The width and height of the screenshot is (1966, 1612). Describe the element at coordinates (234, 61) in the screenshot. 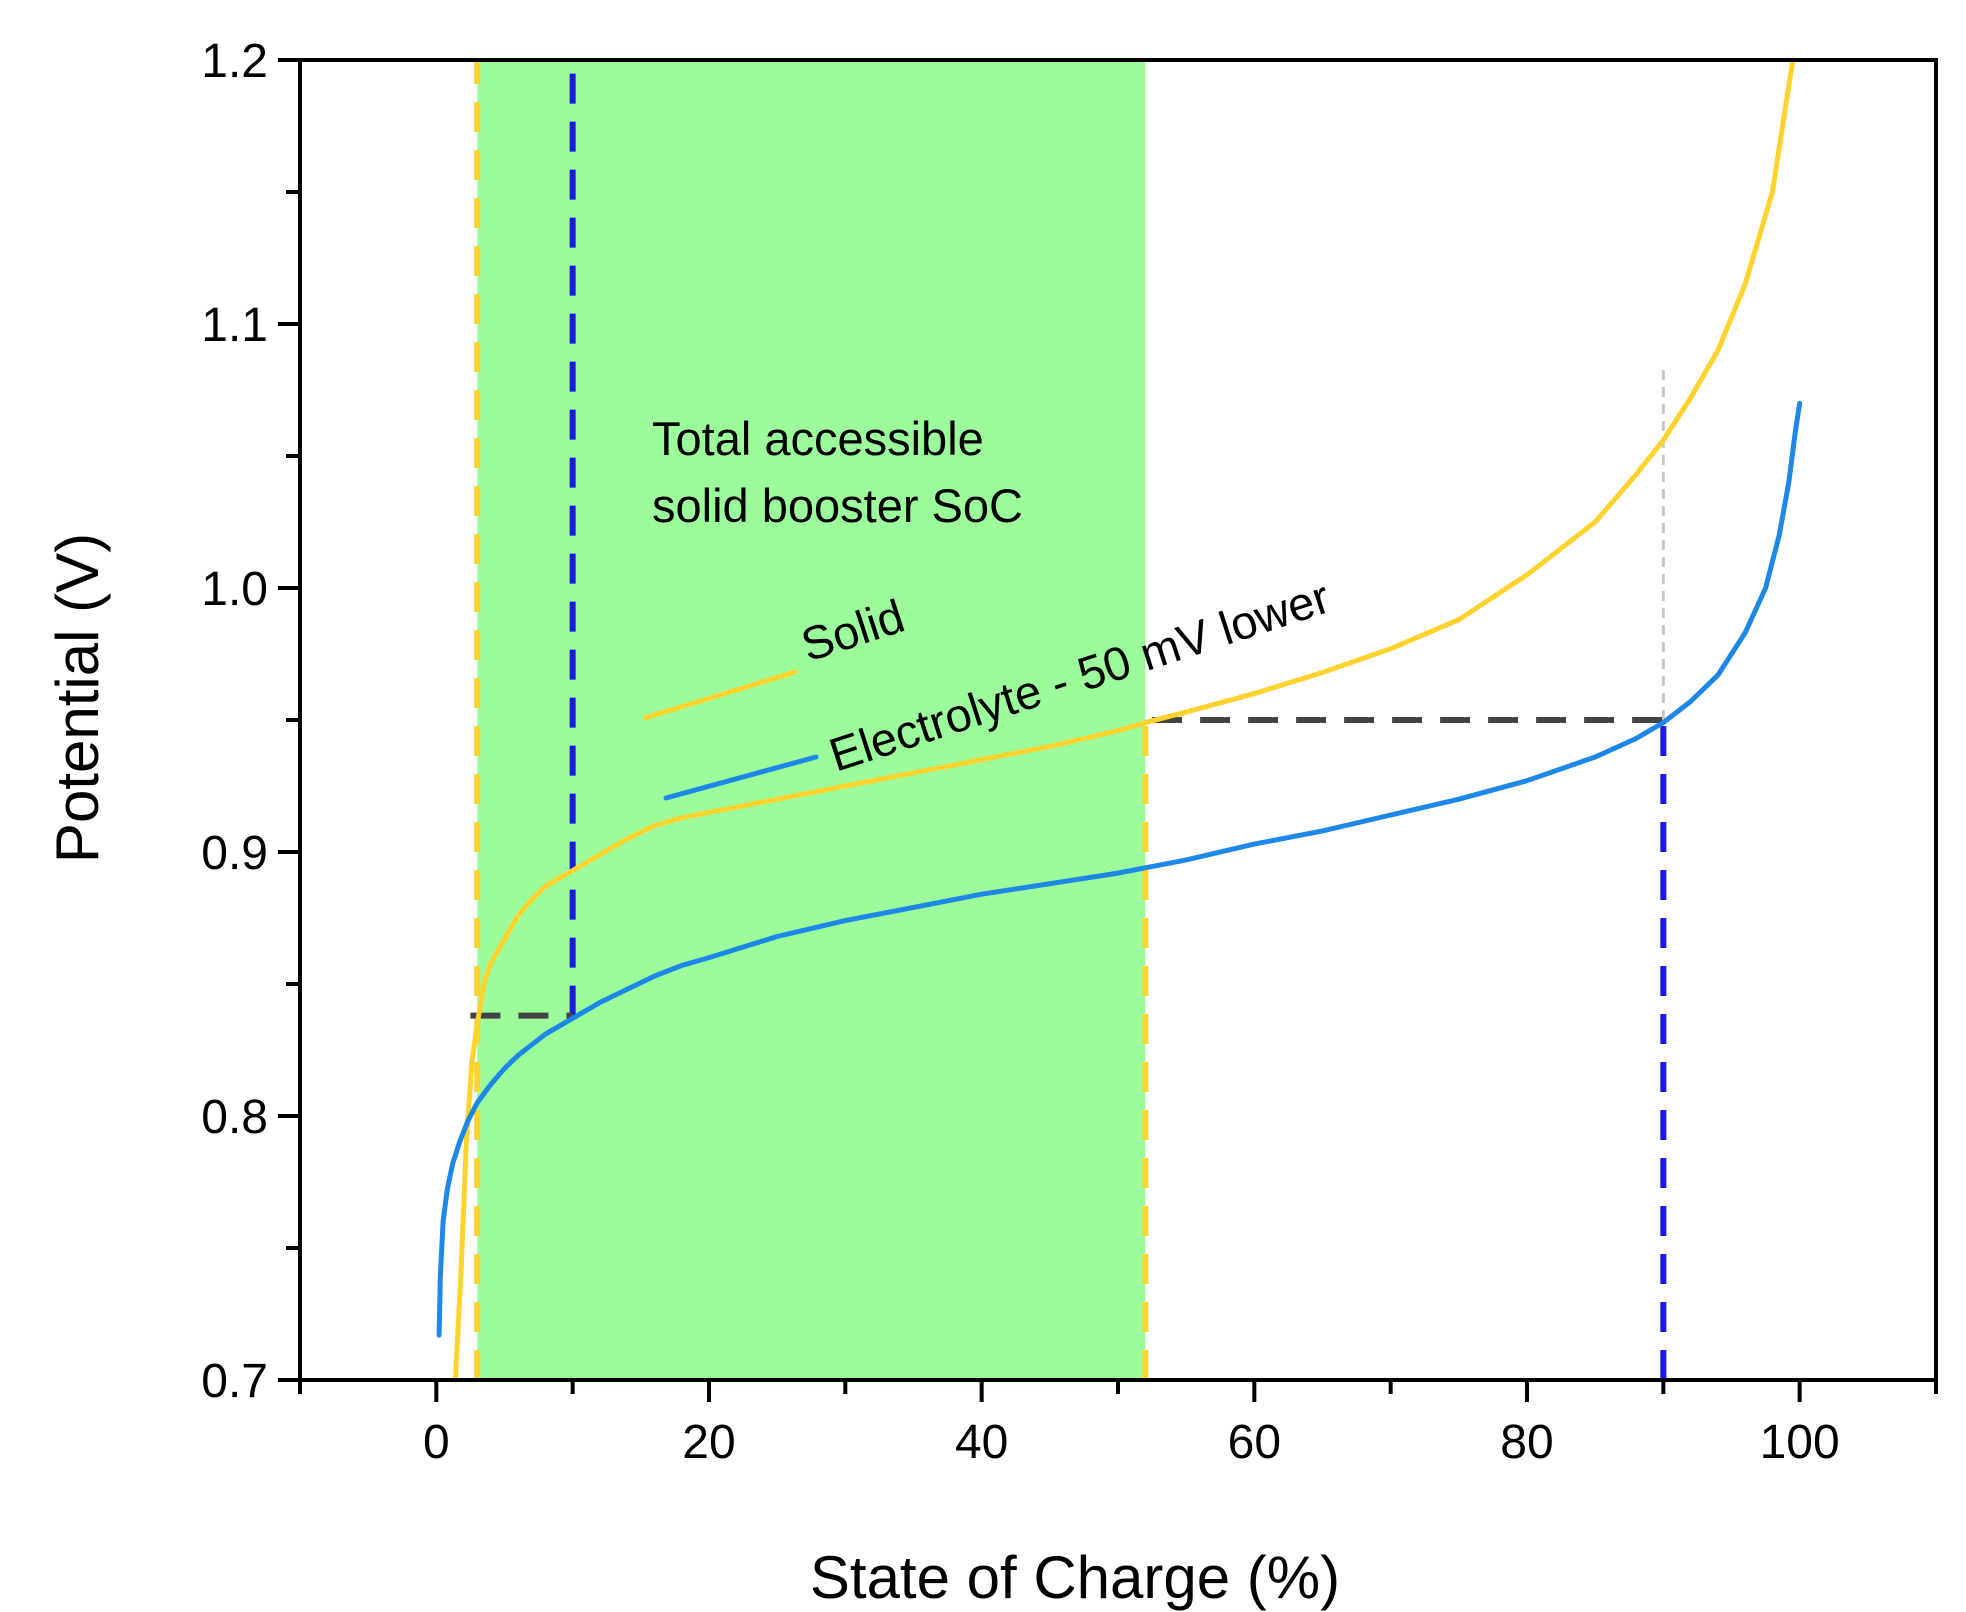

I see `y-tick-label-5: 1.2` at that location.